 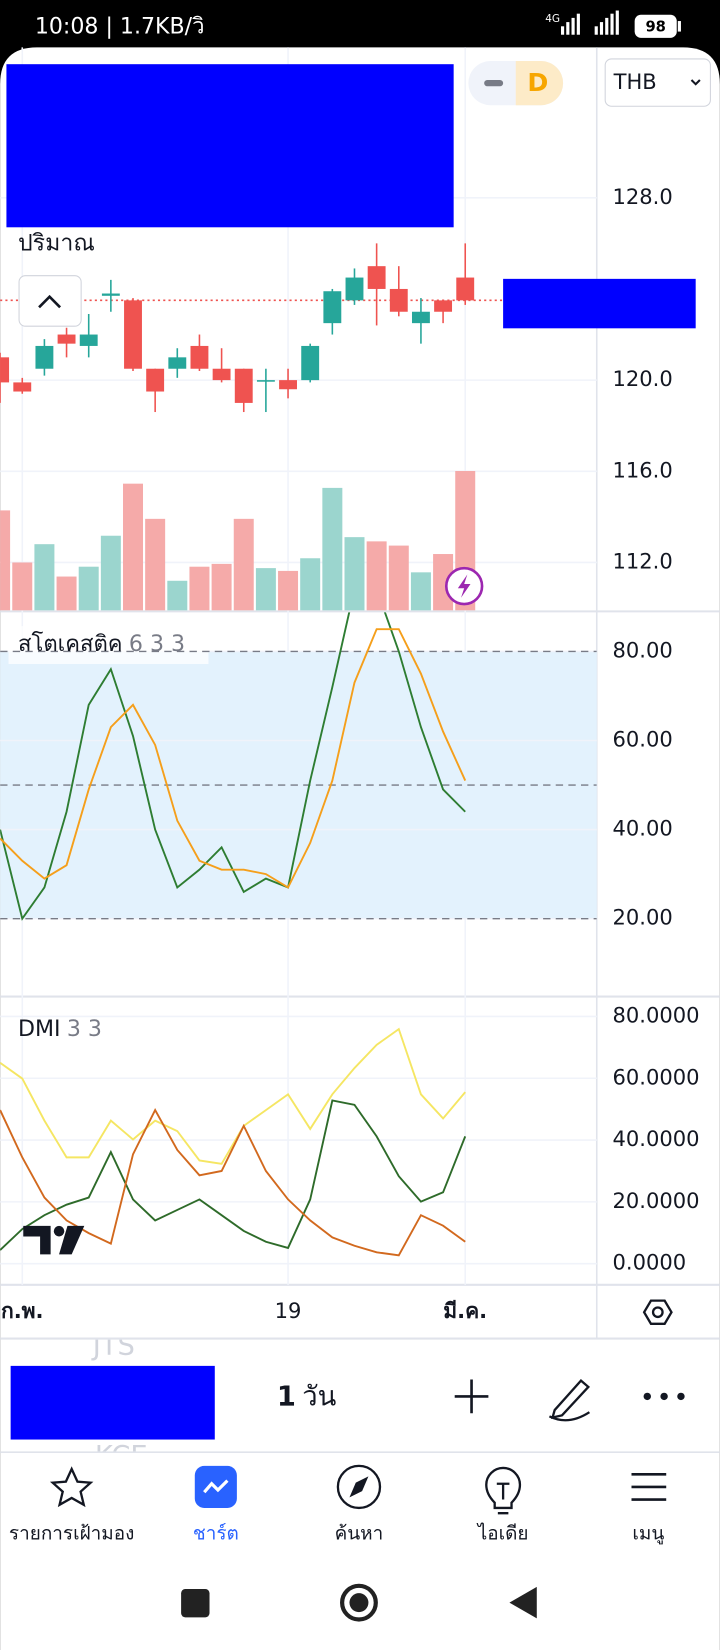 What do you see at coordinates (643, 917) in the screenshot?
I see `y-tick-label: 20.00` at bounding box center [643, 917].